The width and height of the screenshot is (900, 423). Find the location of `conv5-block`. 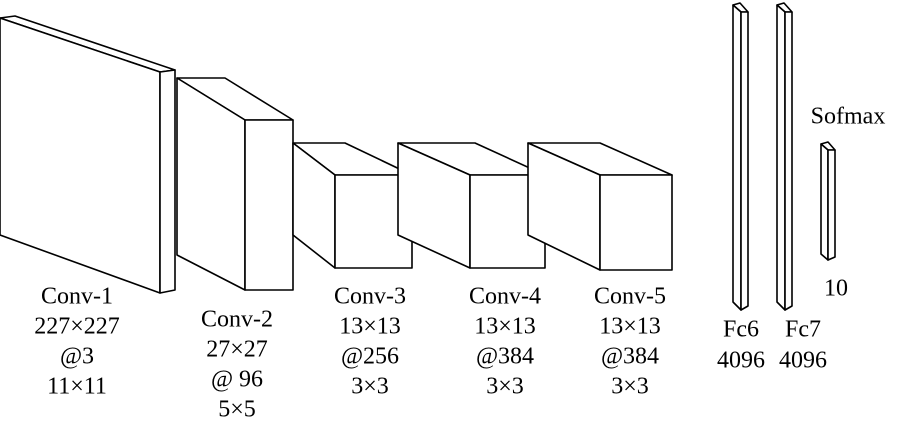

conv5-block is located at coordinates (600, 206).